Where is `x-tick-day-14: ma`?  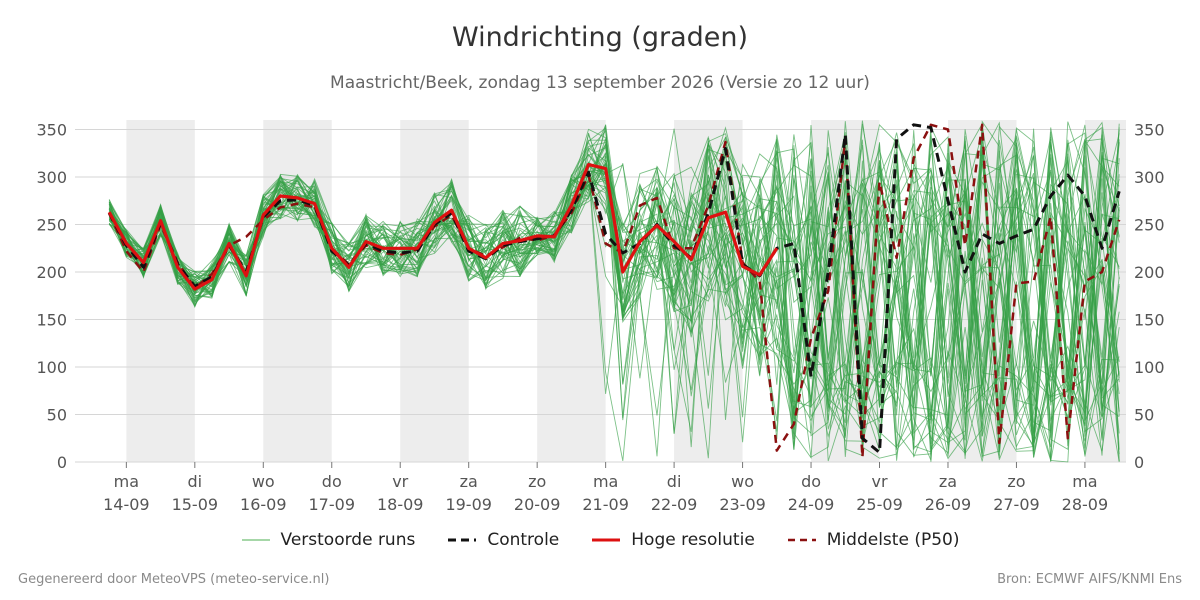 x-tick-day-14: ma is located at coordinates (1084, 481).